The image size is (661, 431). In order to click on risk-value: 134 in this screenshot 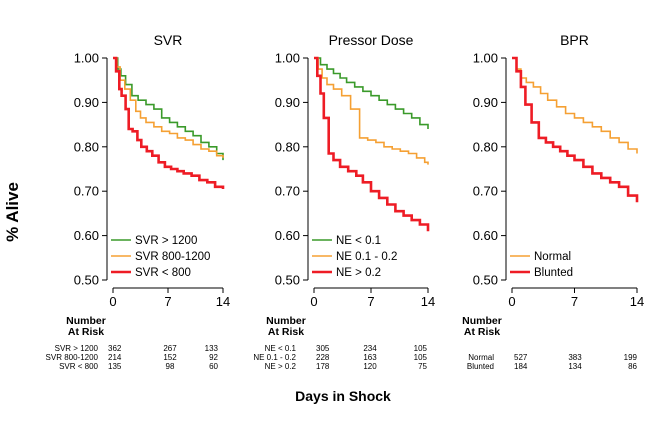, I will do `click(575, 366)`.